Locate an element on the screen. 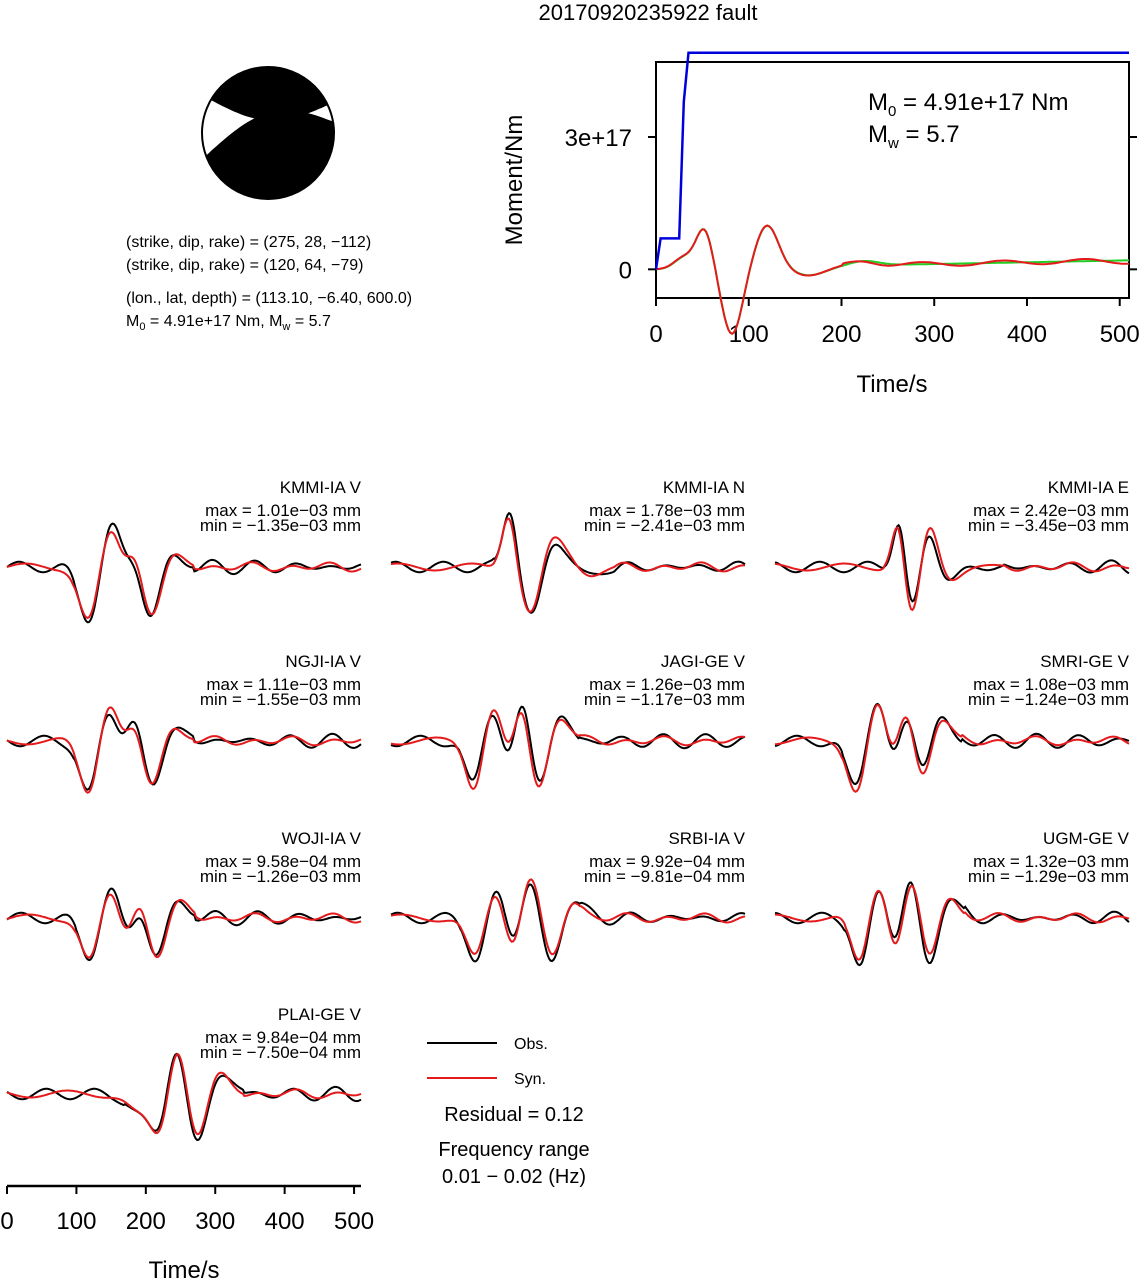  moment-x-tick-label: 0 is located at coordinates (655, 334).